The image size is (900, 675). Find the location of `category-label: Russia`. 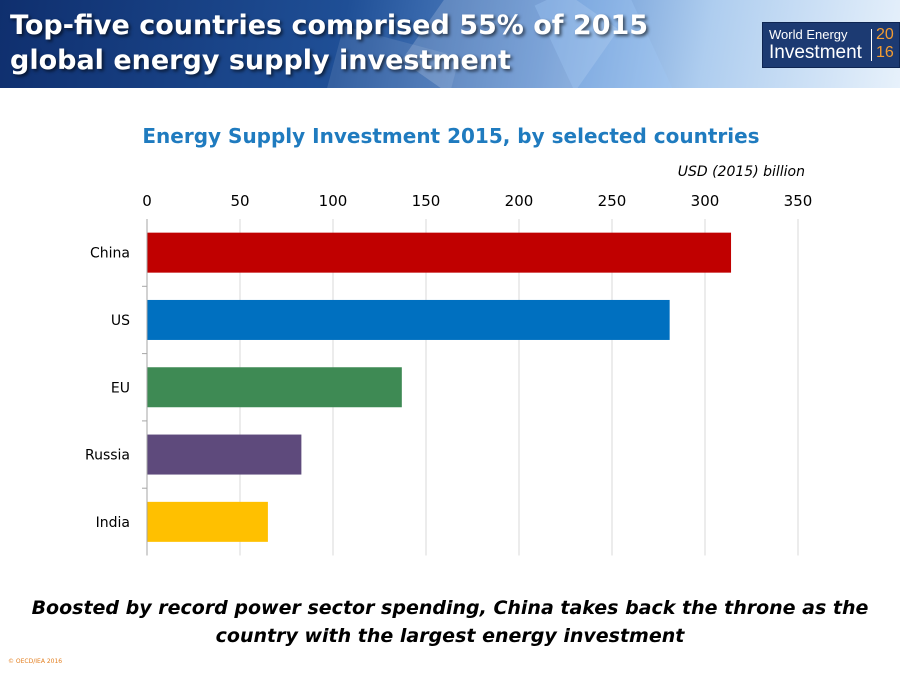

category-label: Russia is located at coordinates (107, 456).